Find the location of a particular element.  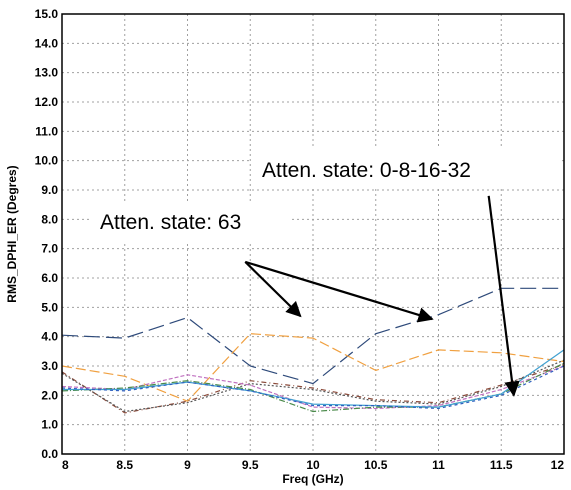

y-tick-label: 6.0 is located at coordinates (49, 278).